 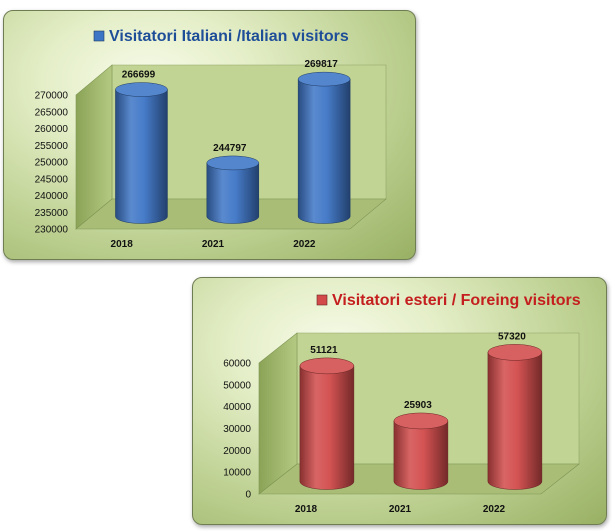 I want to click on y-tick-label: 0, so click(x=248, y=495).